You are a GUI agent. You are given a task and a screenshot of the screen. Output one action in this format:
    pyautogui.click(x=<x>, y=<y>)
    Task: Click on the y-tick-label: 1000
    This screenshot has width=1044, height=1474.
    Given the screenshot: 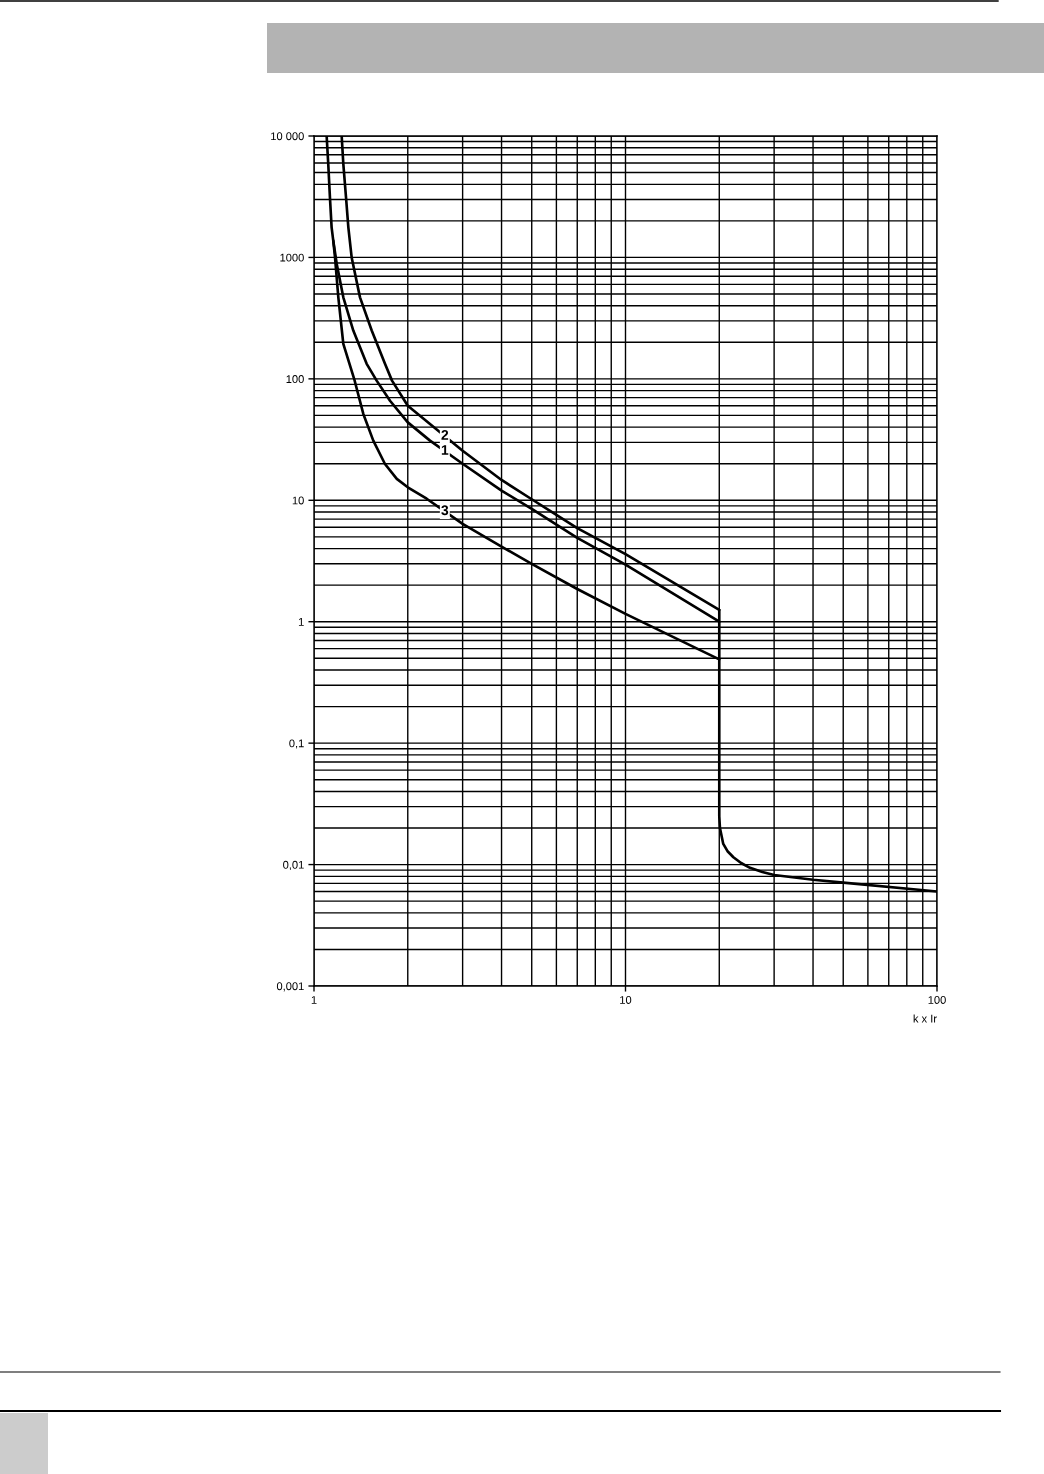 What is the action you would take?
    pyautogui.click(x=292, y=257)
    